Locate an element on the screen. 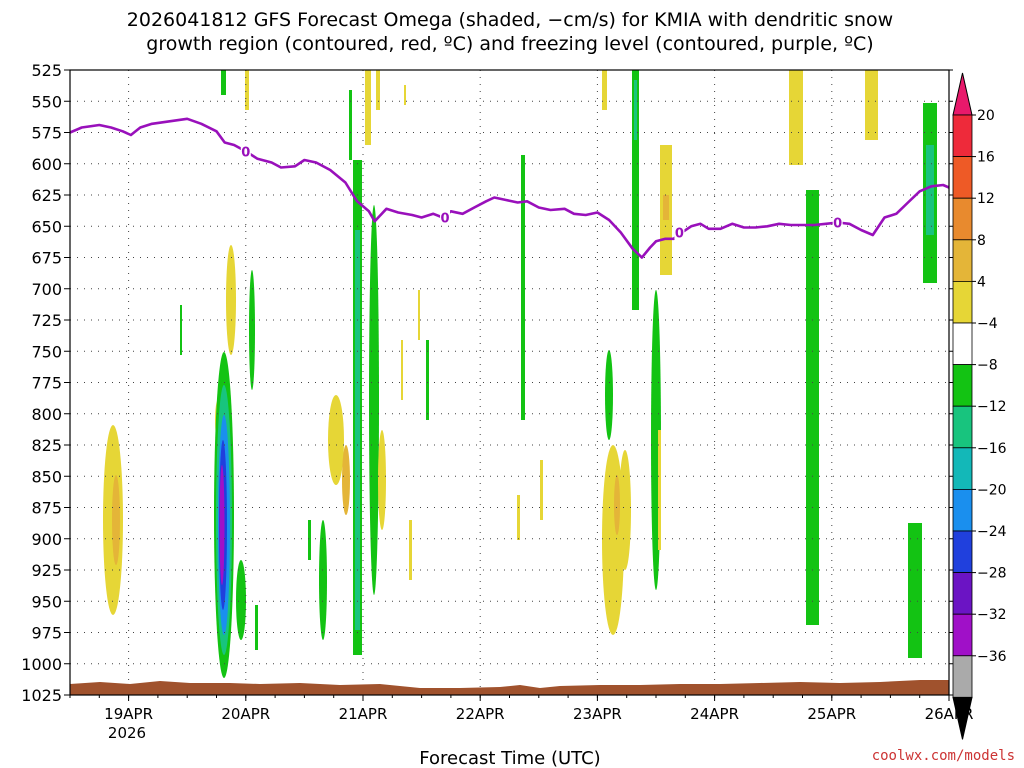  x-axis: 19APR 20APR 21APR 22APR 23APR 24APR 25APR 26APR is located at coordinates (521, 709).